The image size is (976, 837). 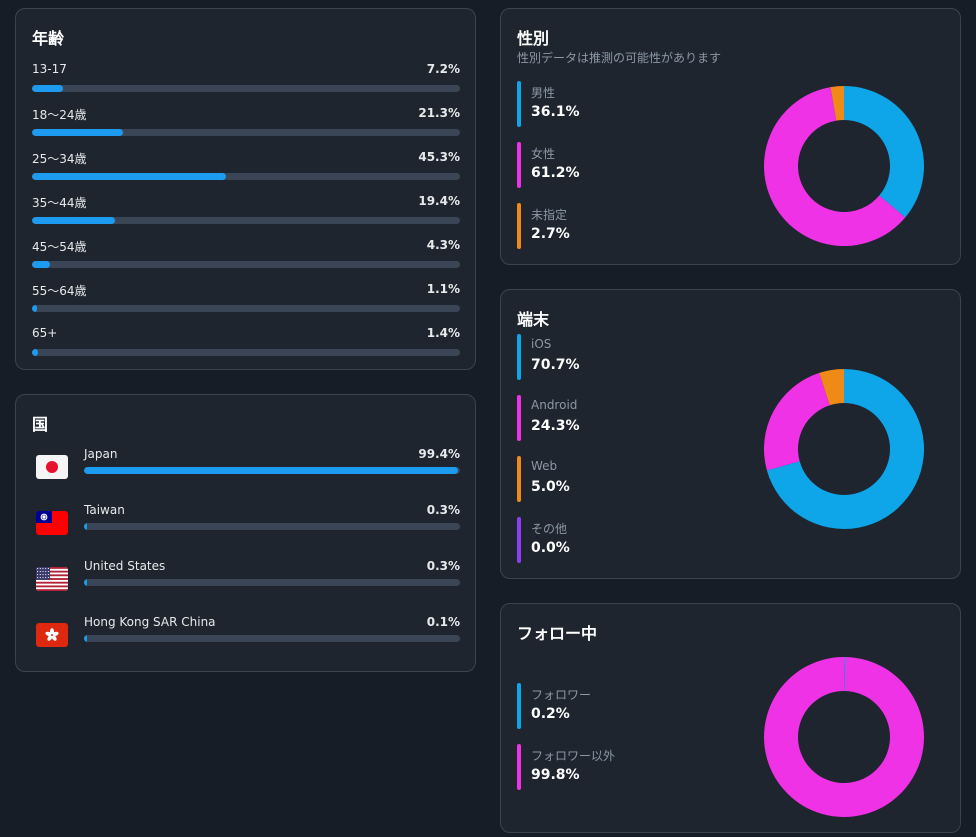 What do you see at coordinates (543, 154) in the screenshot?
I see `gender-legend-label: 女性` at bounding box center [543, 154].